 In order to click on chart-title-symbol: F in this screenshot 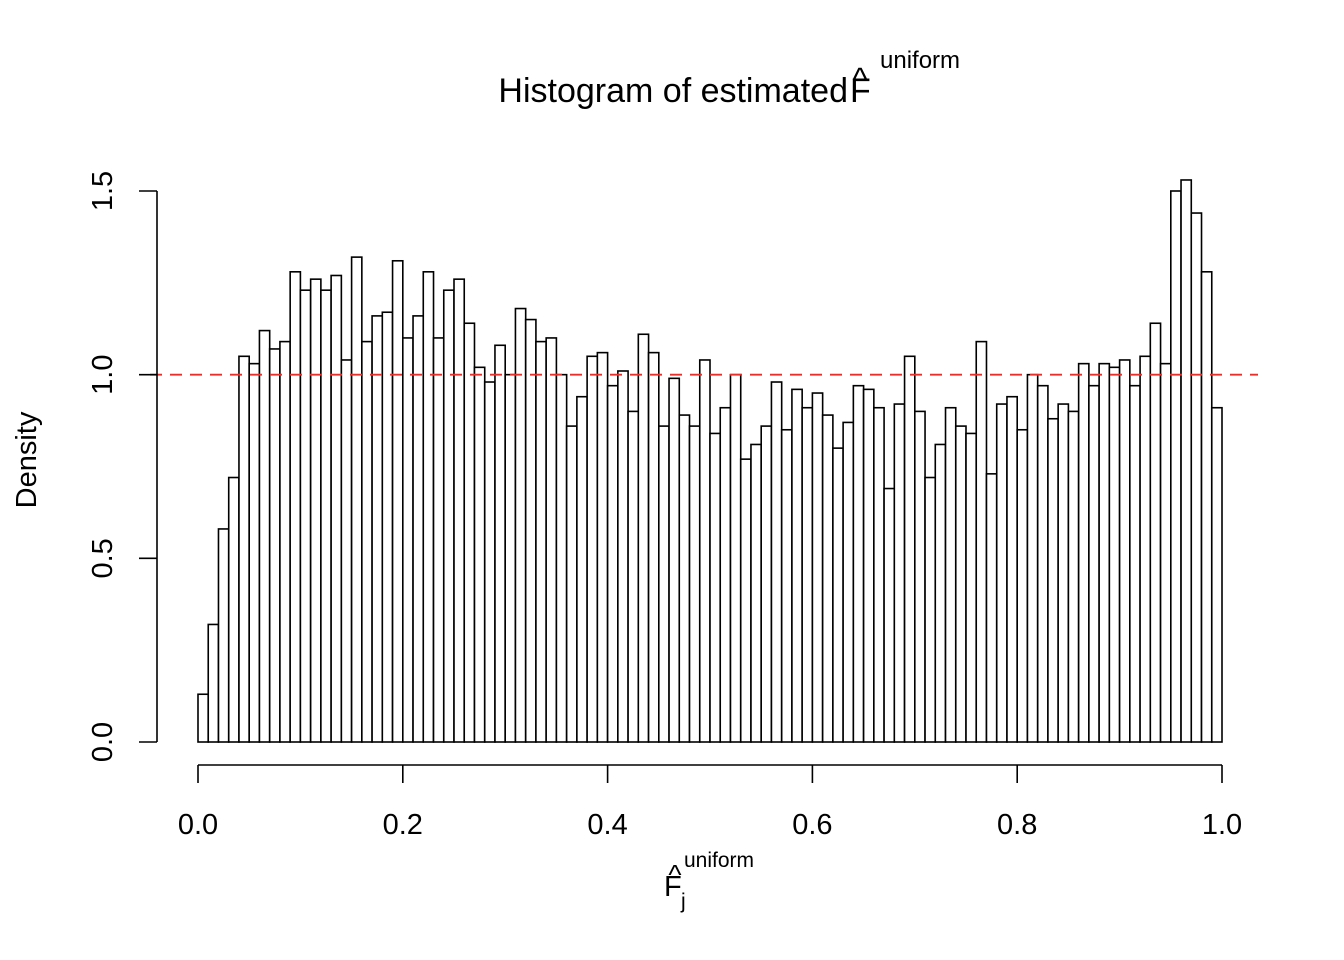, I will do `click(860, 91)`.